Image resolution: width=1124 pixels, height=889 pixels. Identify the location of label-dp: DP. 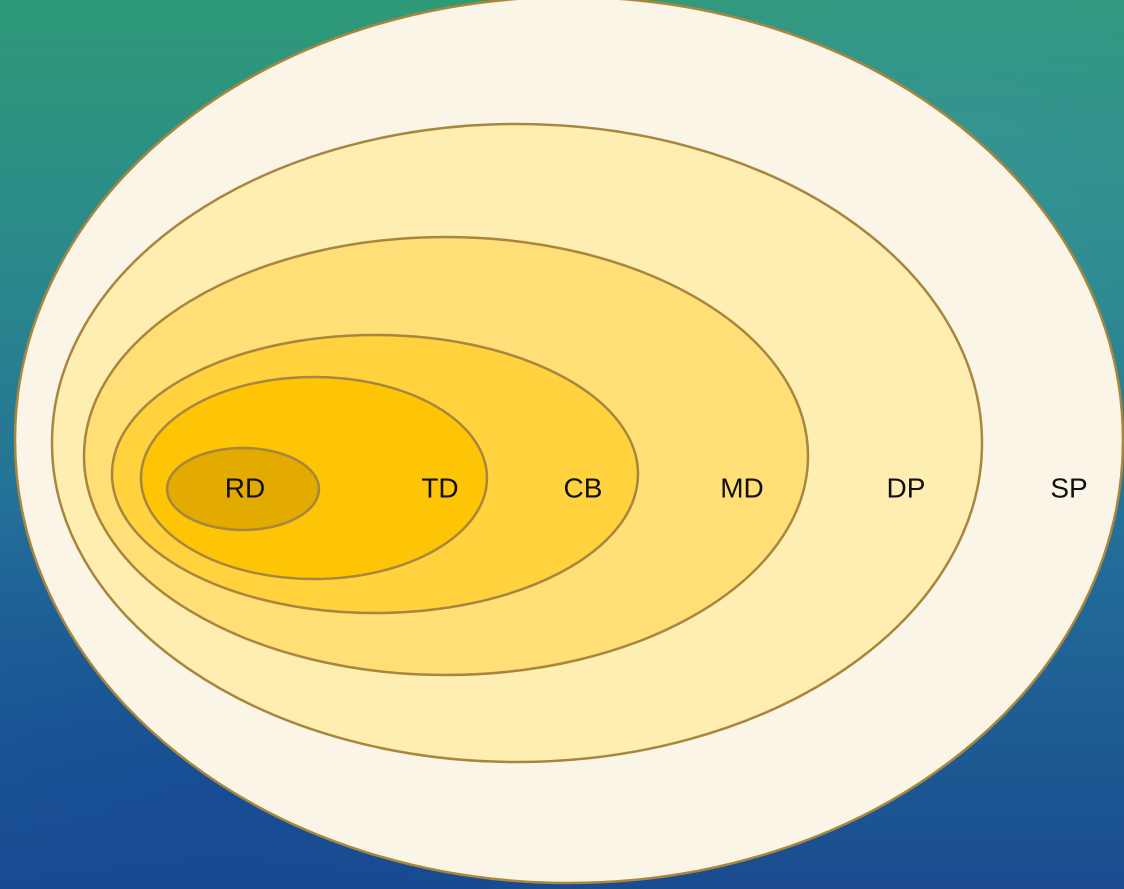
(906, 487).